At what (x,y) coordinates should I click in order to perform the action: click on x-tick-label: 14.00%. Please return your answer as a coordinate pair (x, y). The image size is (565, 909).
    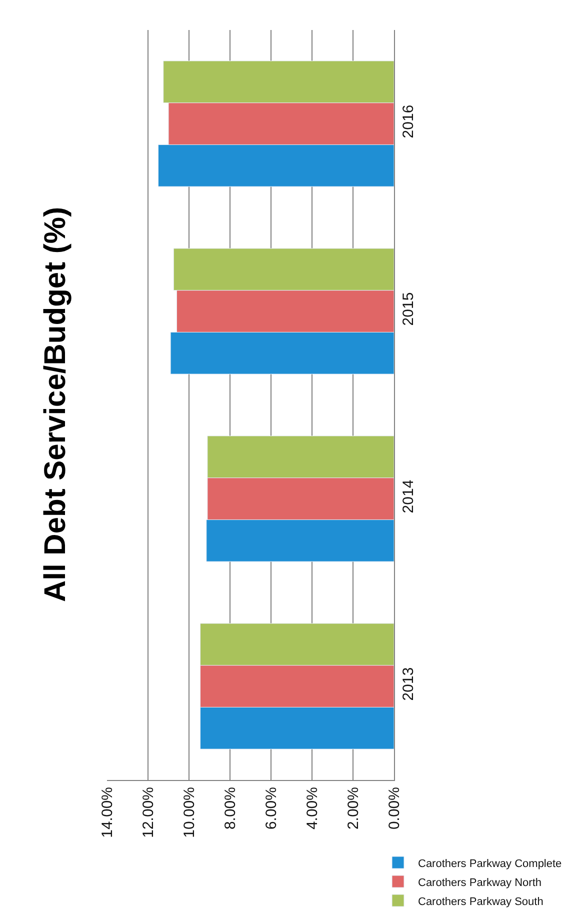
    Looking at the image, I should click on (107, 812).